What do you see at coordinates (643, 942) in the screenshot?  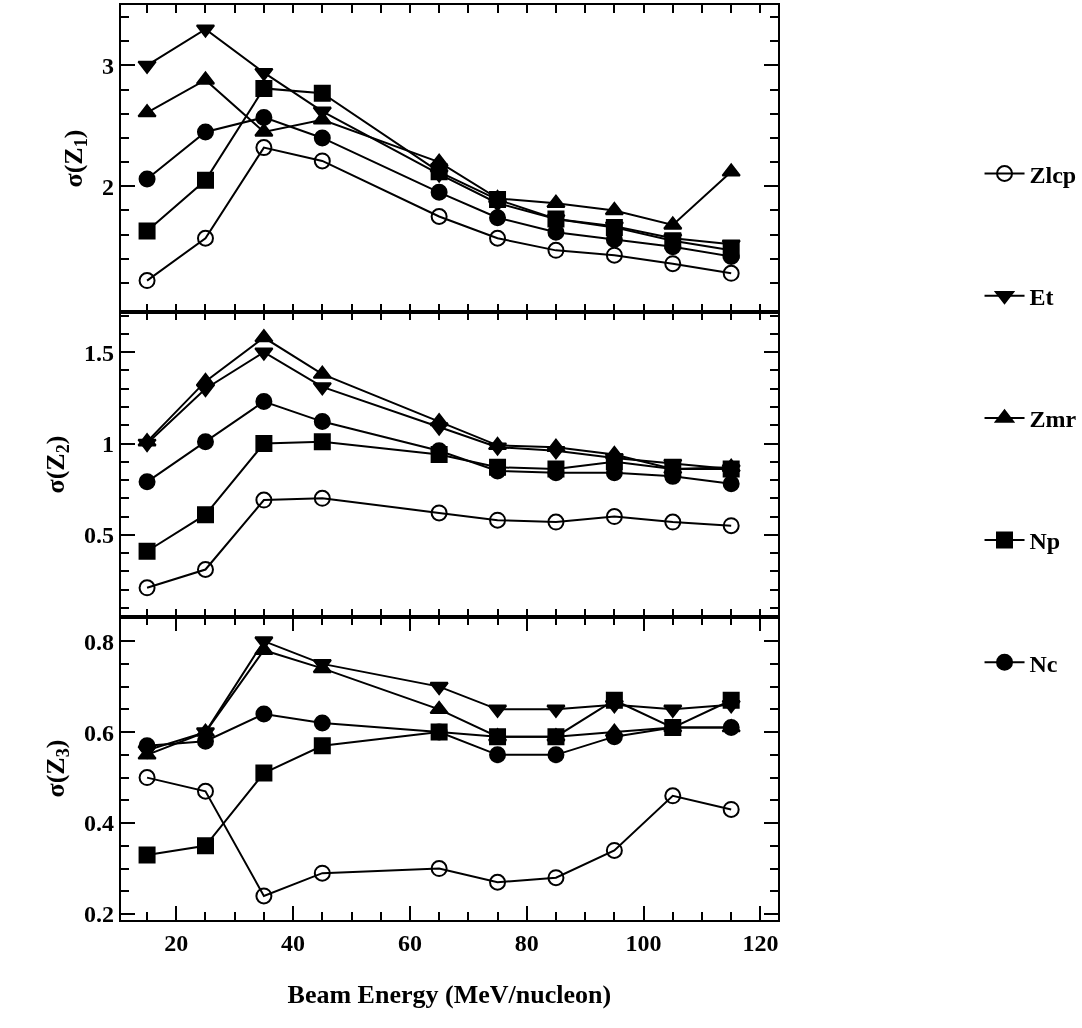 I see `x-tick-label: 100` at bounding box center [643, 942].